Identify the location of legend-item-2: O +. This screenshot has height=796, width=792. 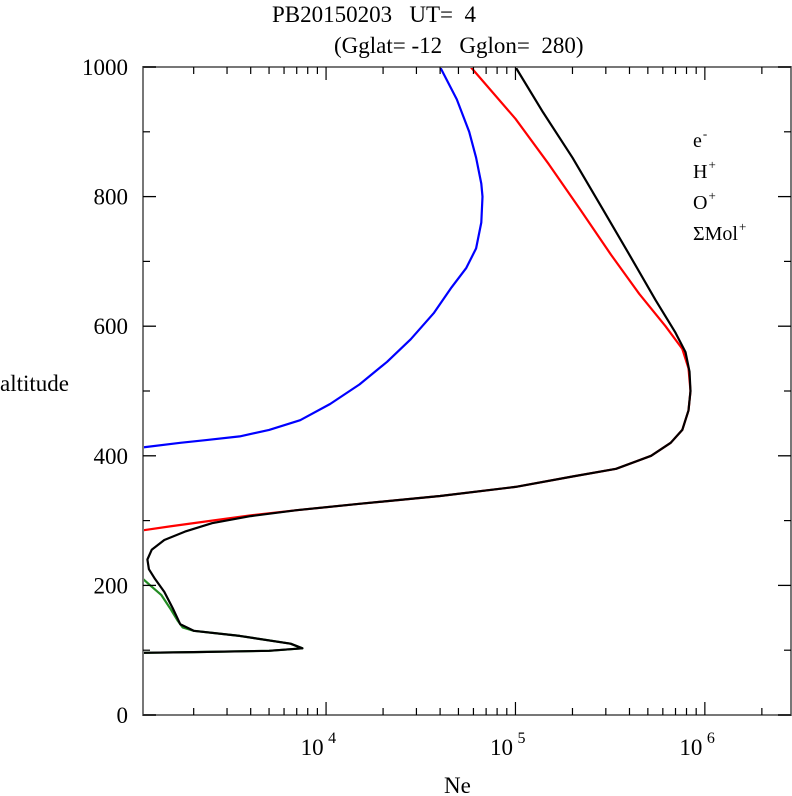
(704, 201).